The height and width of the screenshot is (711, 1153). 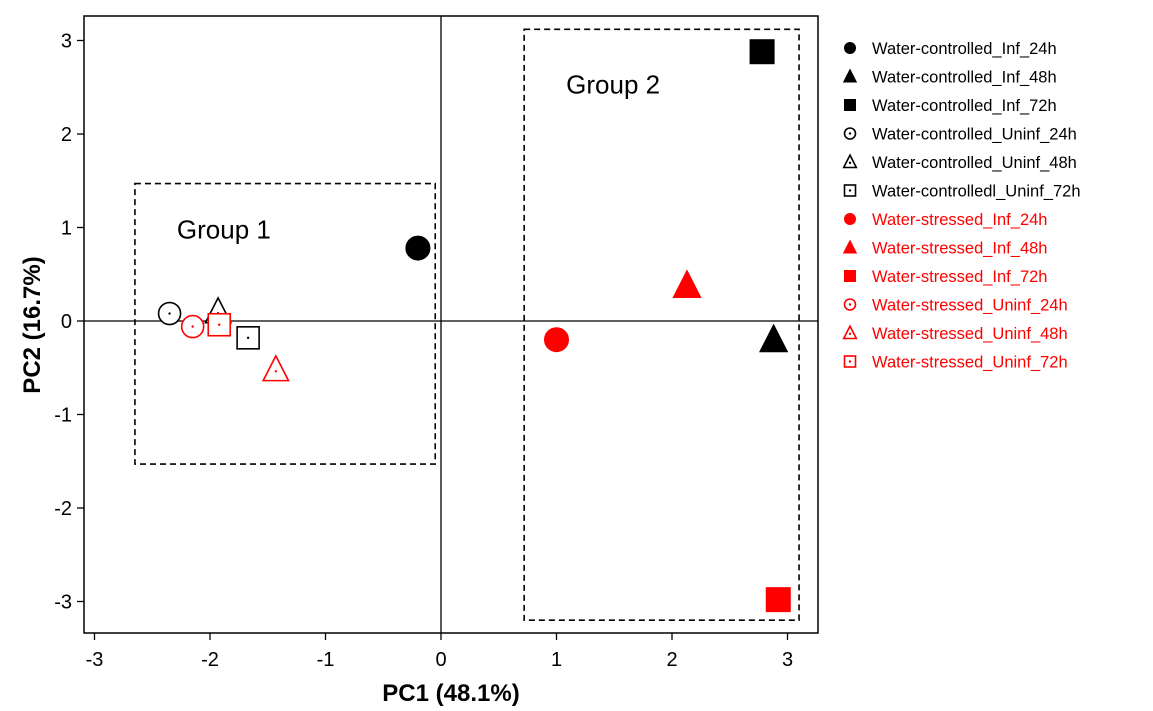 I want to click on x-tick-label: 1, so click(x=556, y=660).